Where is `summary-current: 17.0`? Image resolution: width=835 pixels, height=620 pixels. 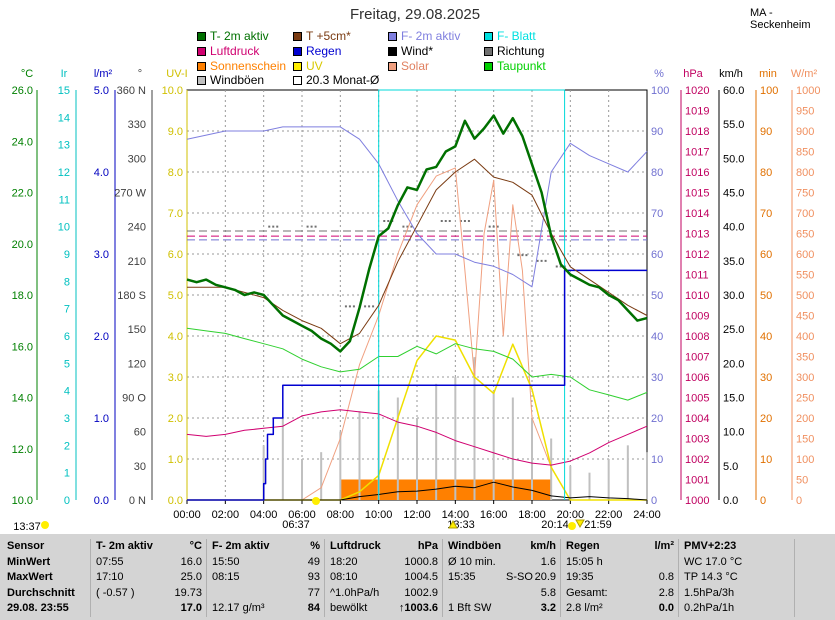
summary-current: 17.0 is located at coordinates (191, 608).